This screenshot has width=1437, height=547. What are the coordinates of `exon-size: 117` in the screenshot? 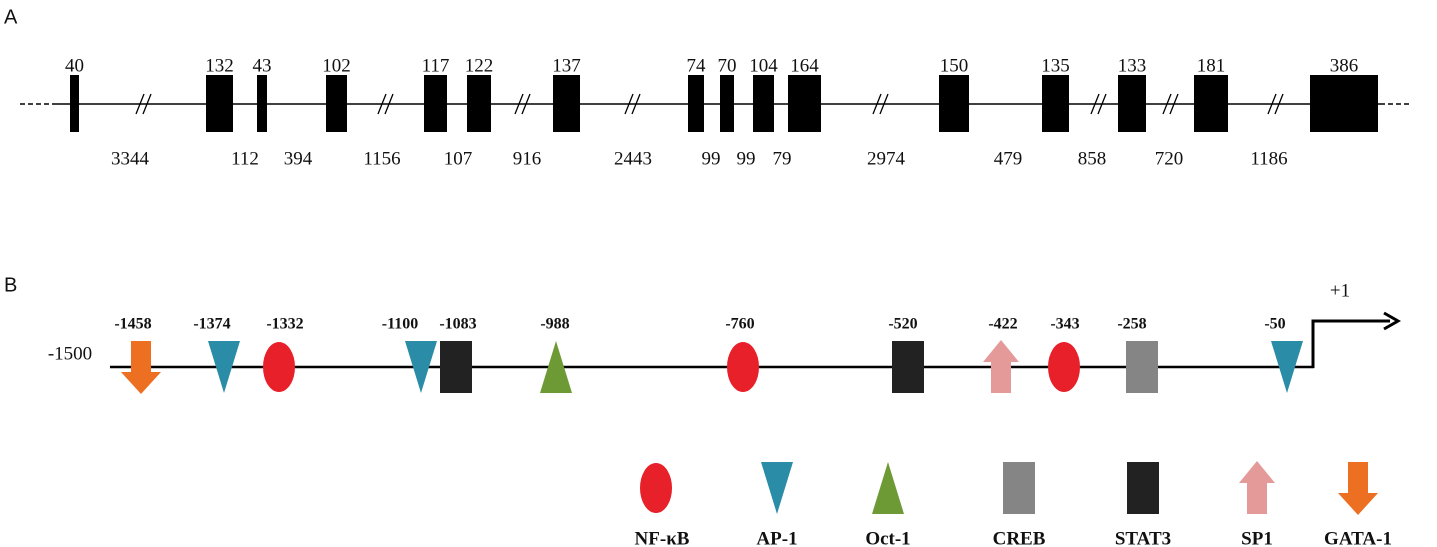 It's located at (436, 65).